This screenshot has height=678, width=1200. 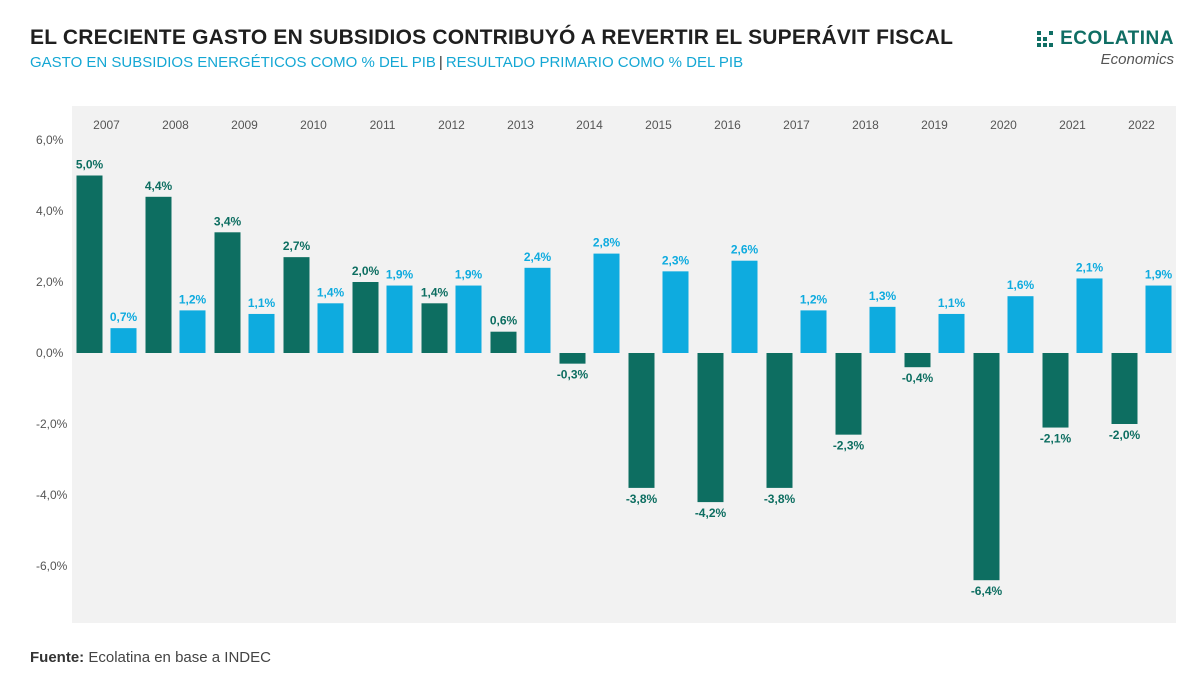 What do you see at coordinates (504, 321) in the screenshot?
I see `data-label-resultado: 0,6%` at bounding box center [504, 321].